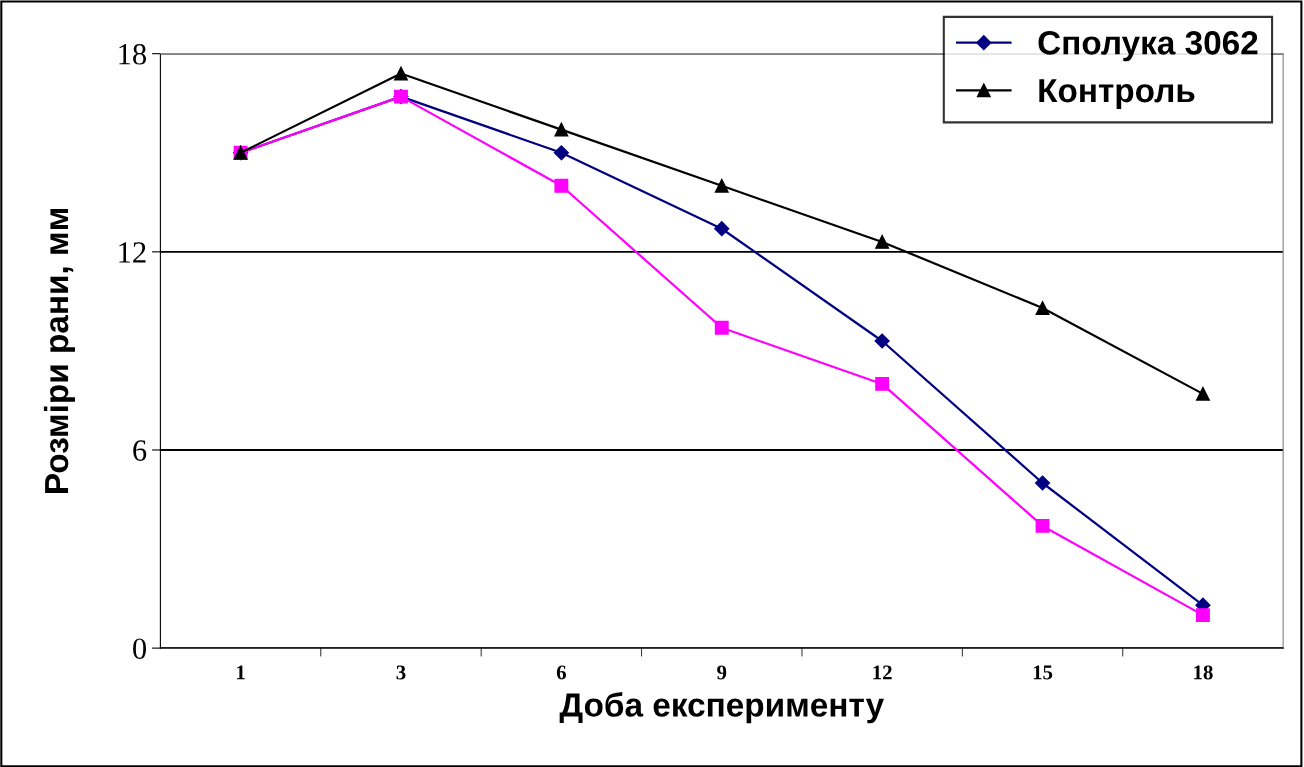 Image resolution: width=1304 pixels, height=767 pixels. I want to click on y-tick-label: 12, so click(132, 252).